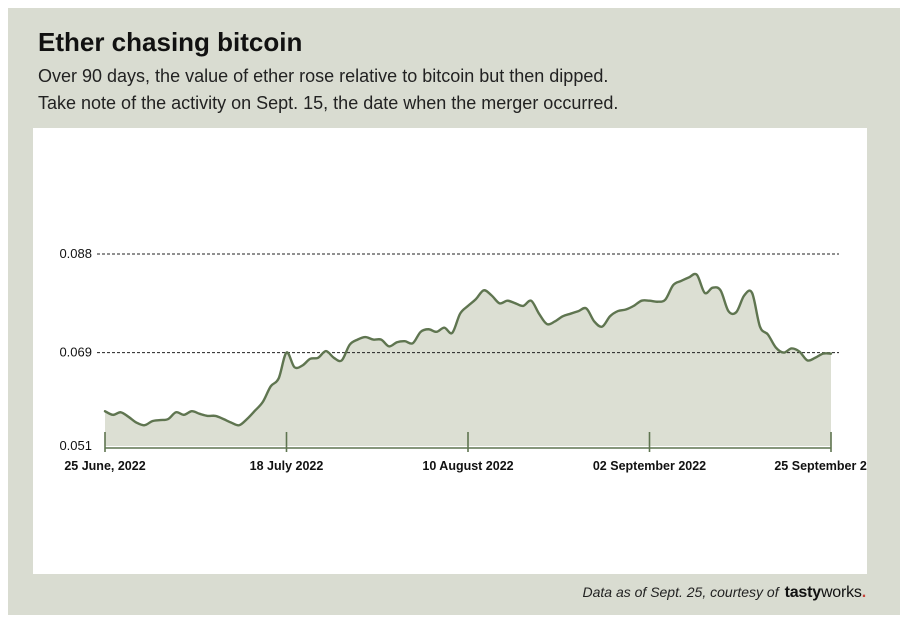 The width and height of the screenshot is (910, 626). What do you see at coordinates (287, 466) in the screenshot?
I see `x-tick-label-1: 18 July 2022` at bounding box center [287, 466].